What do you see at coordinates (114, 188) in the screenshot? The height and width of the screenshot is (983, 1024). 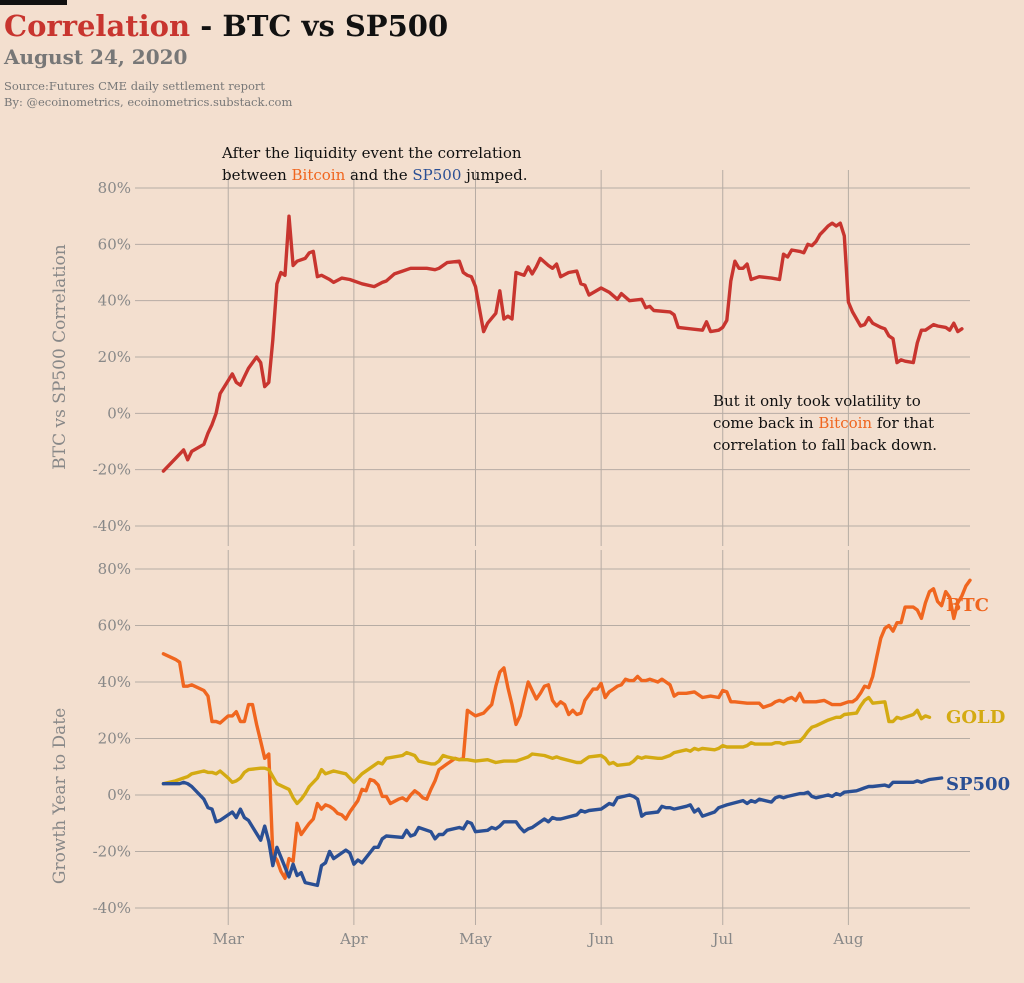 I see `ytick-label-0-6: 80%` at bounding box center [114, 188].